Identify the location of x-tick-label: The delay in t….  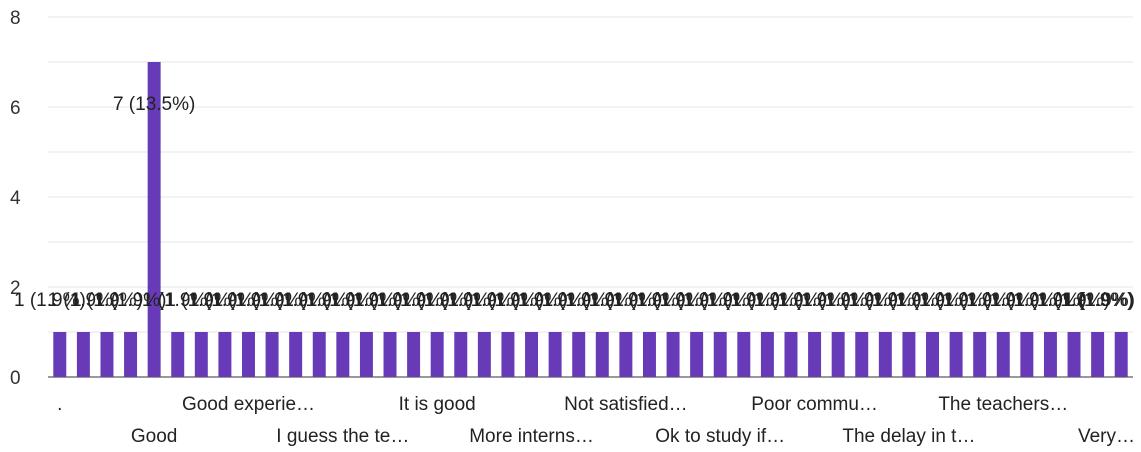
(908, 436).